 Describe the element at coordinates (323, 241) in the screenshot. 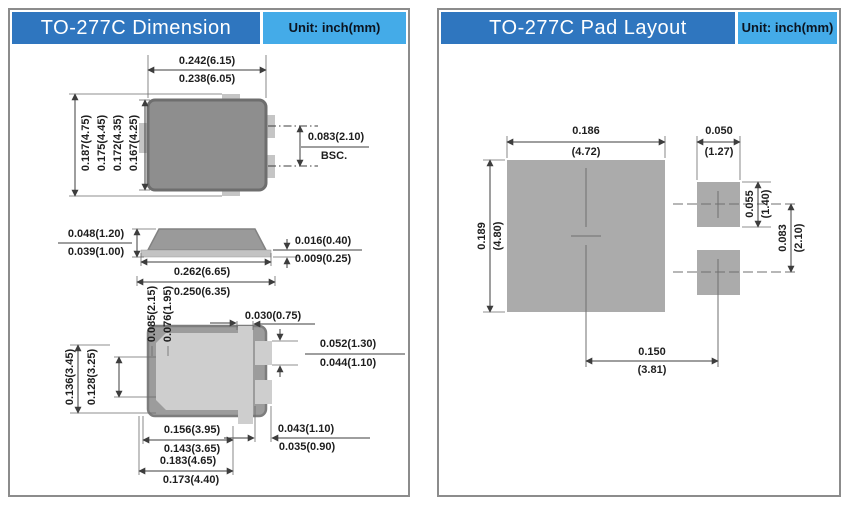

I see `dim-lead-thickness-max: 0.016(0.40)` at that location.